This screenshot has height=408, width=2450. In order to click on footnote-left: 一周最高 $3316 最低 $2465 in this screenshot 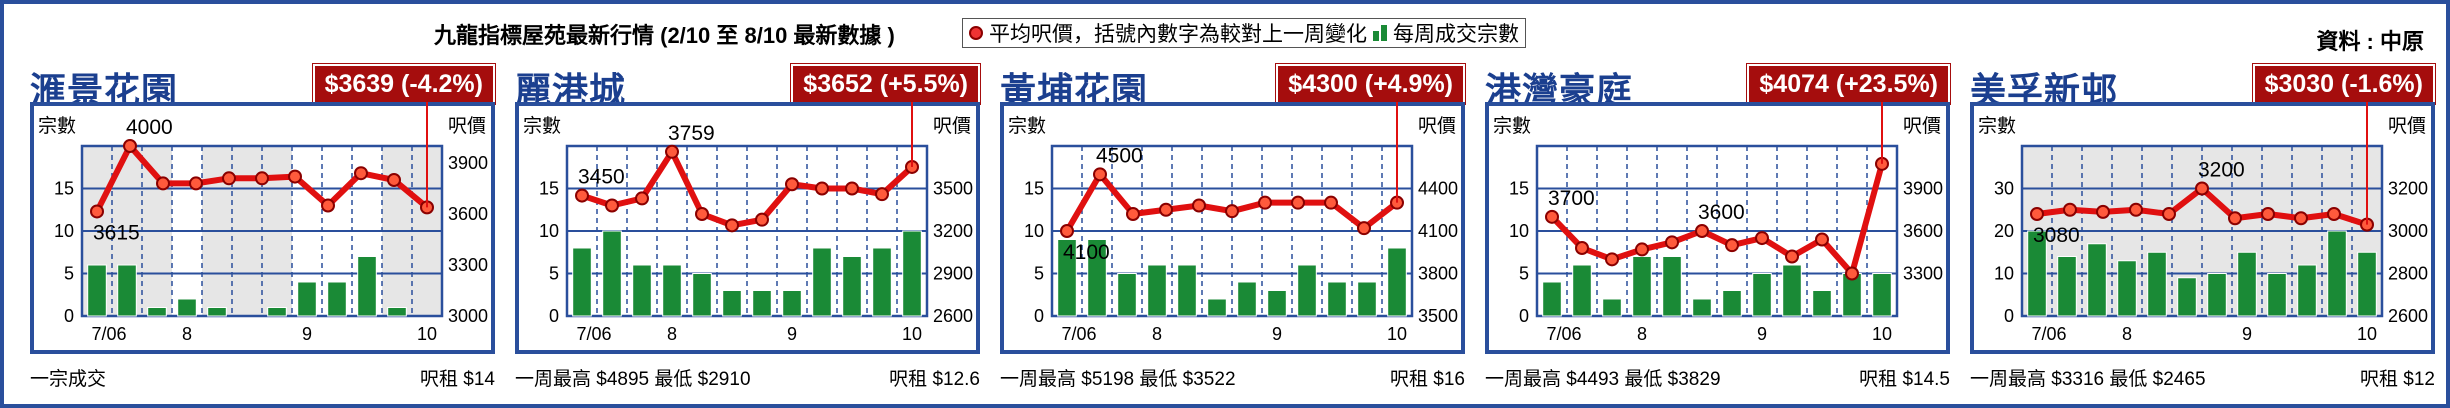, I will do `click(2088, 379)`.